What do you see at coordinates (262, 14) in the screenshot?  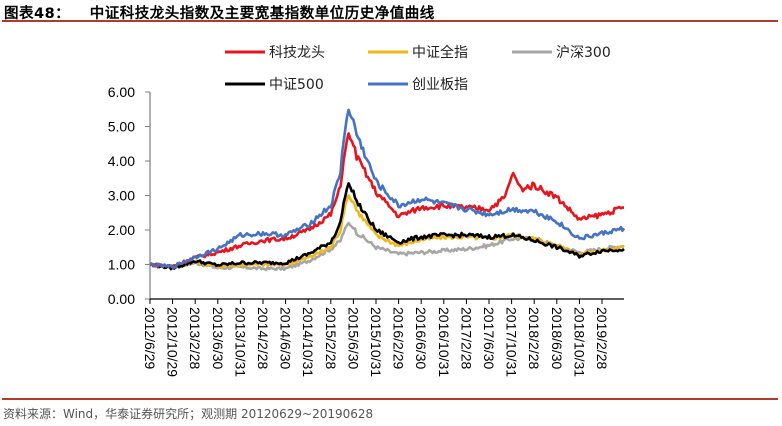 I see `figure-title-text: 中证科技龙头指数及主要宽基指数单位历史净值曲线` at bounding box center [262, 14].